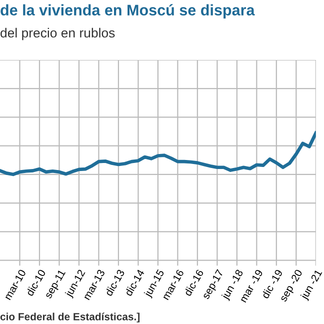 The width and height of the screenshot is (324, 324). I want to click on chart-subtitle: del precio en rublos, so click(57, 34).